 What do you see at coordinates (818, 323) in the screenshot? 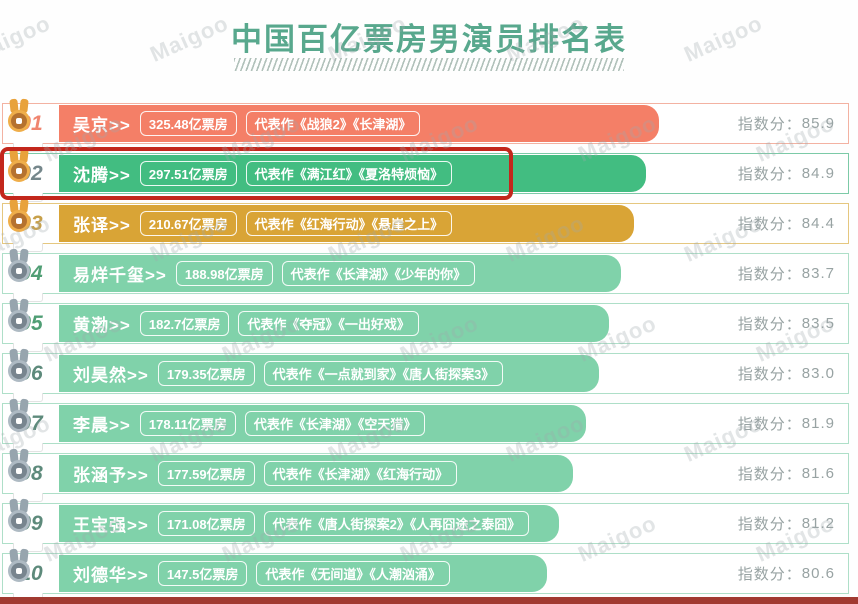
I see `index-score-value: 83.5` at bounding box center [818, 323].